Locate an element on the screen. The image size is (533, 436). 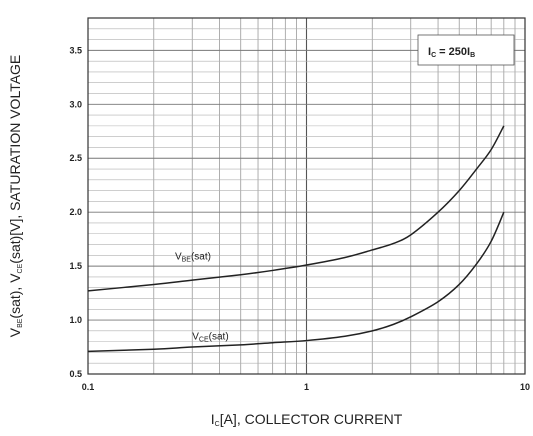
x-tick-label: 0.1 is located at coordinates (88, 387).